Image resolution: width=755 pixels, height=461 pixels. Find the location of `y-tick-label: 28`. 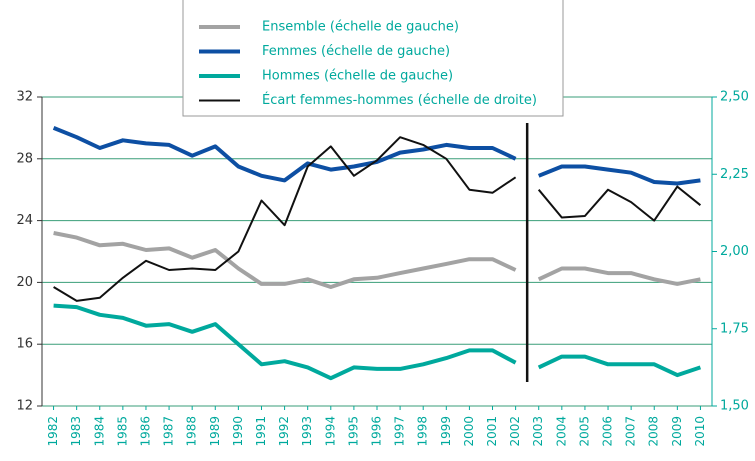

y-tick-label: 28 is located at coordinates (24, 158).